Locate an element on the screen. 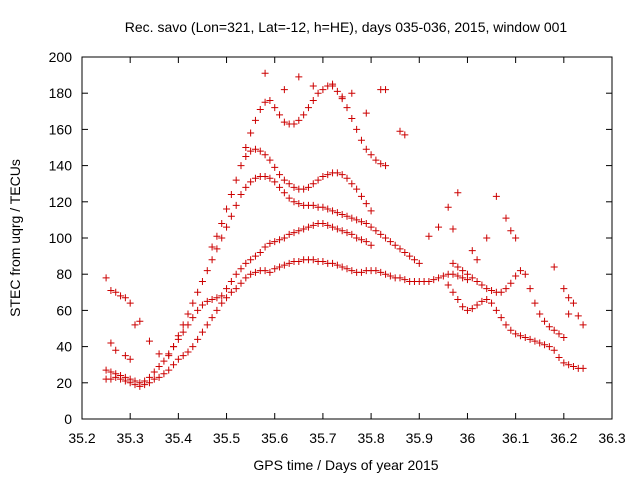  x-tick-label: 35.5 is located at coordinates (226, 438).